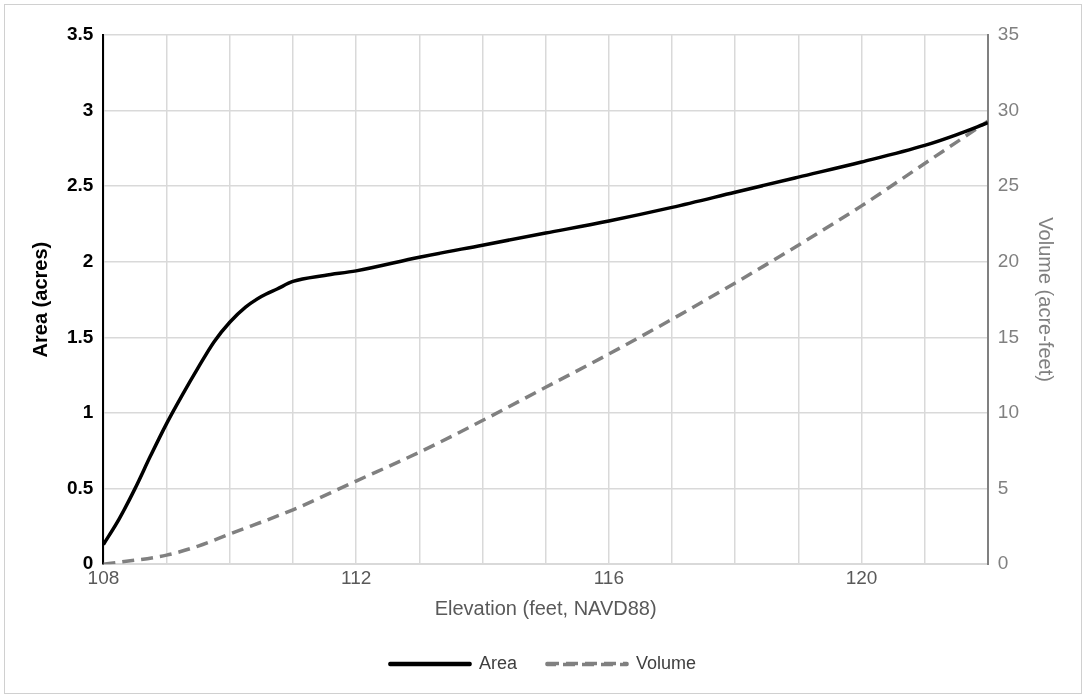 Image resolution: width=1086 pixels, height=698 pixels. Describe the element at coordinates (608, 577) in the screenshot. I see `x-tick-label: 116` at that location.